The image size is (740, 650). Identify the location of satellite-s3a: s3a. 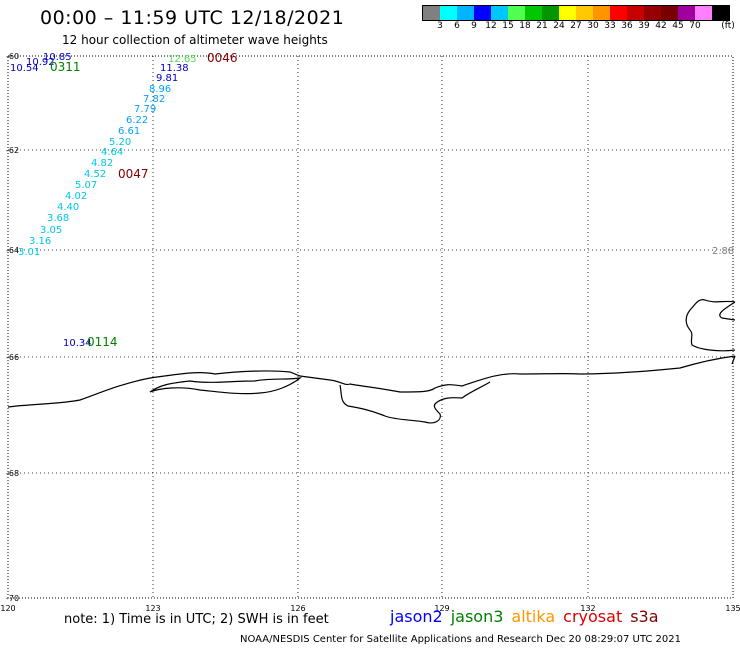
(644, 616).